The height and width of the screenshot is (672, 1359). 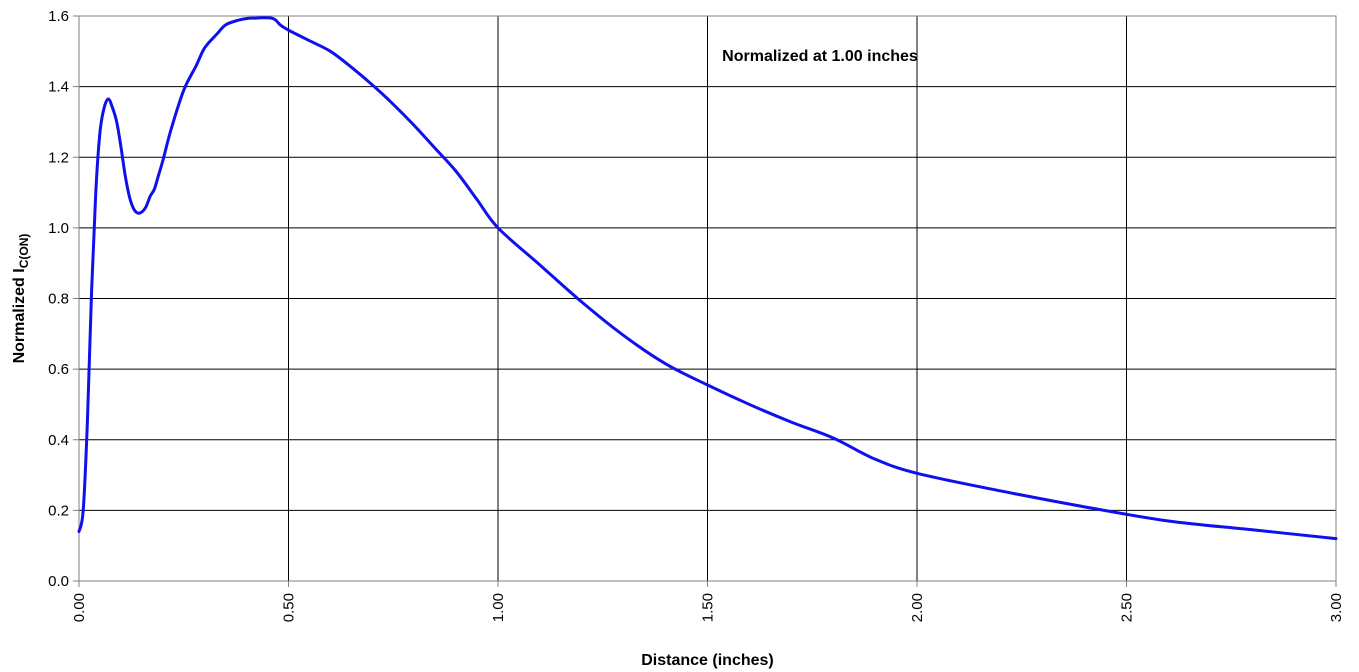 I want to click on x-axis-title: Distance (inches), so click(x=707, y=660).